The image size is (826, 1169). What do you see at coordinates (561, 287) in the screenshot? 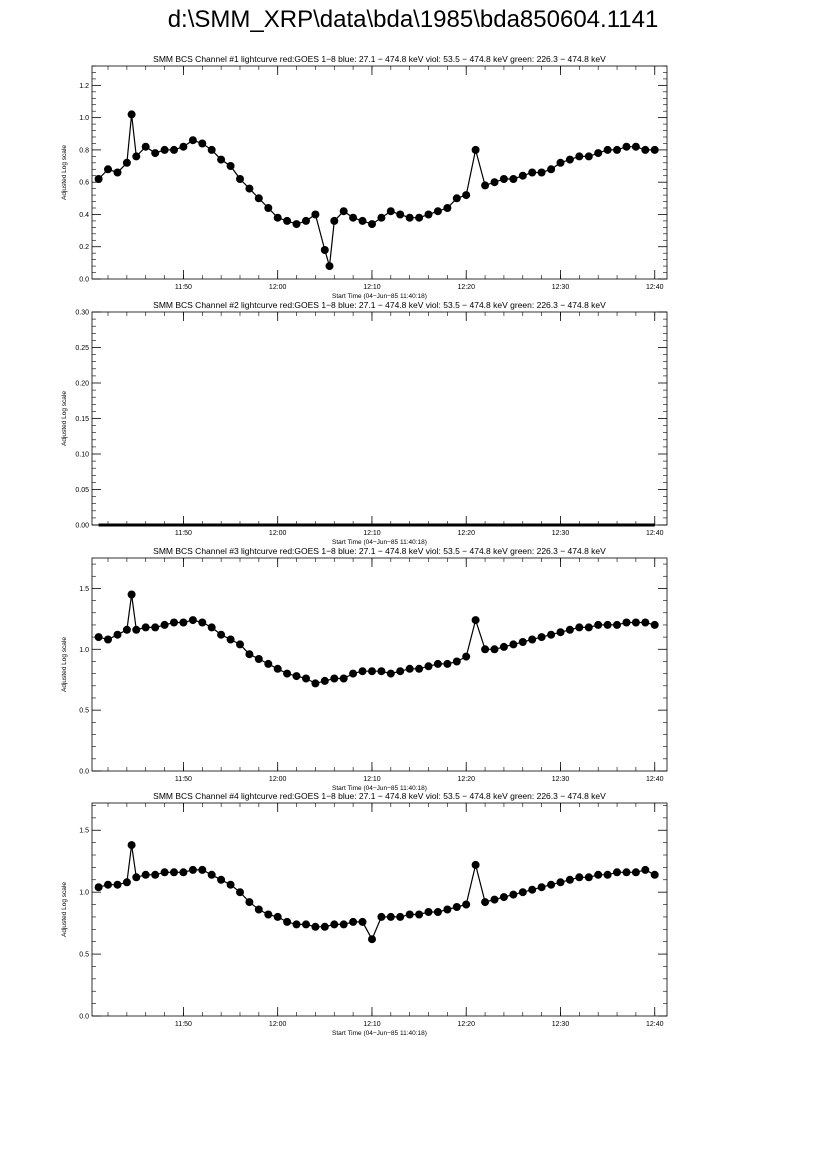
I see `x-tick-label: 12:30` at bounding box center [561, 287].